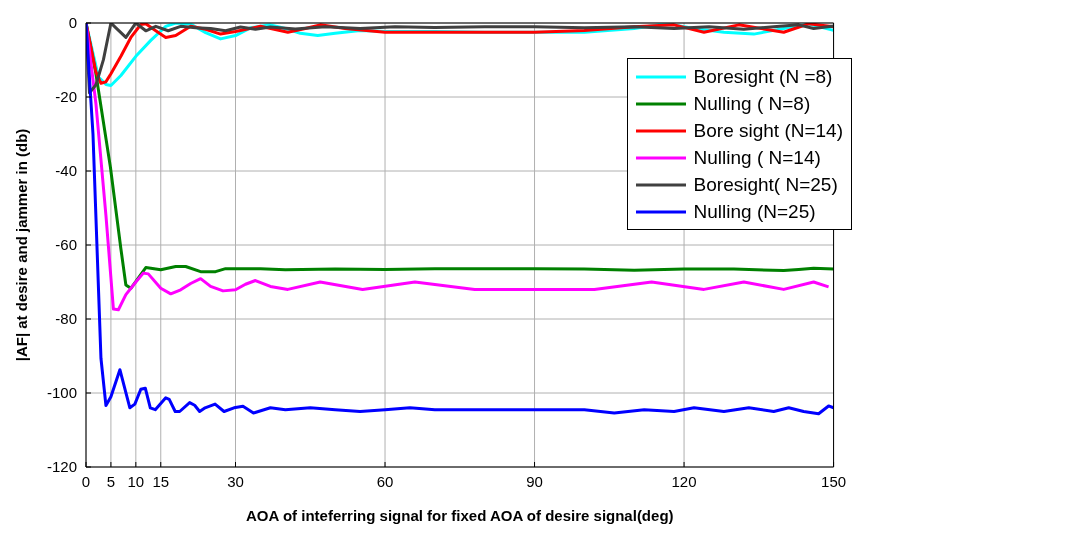 This screenshot has height=535, width=1080. What do you see at coordinates (460, 515) in the screenshot?
I see `x-axis-title: AOA of inteferring signal for fixed AOA of desire signal(deg)` at bounding box center [460, 515].